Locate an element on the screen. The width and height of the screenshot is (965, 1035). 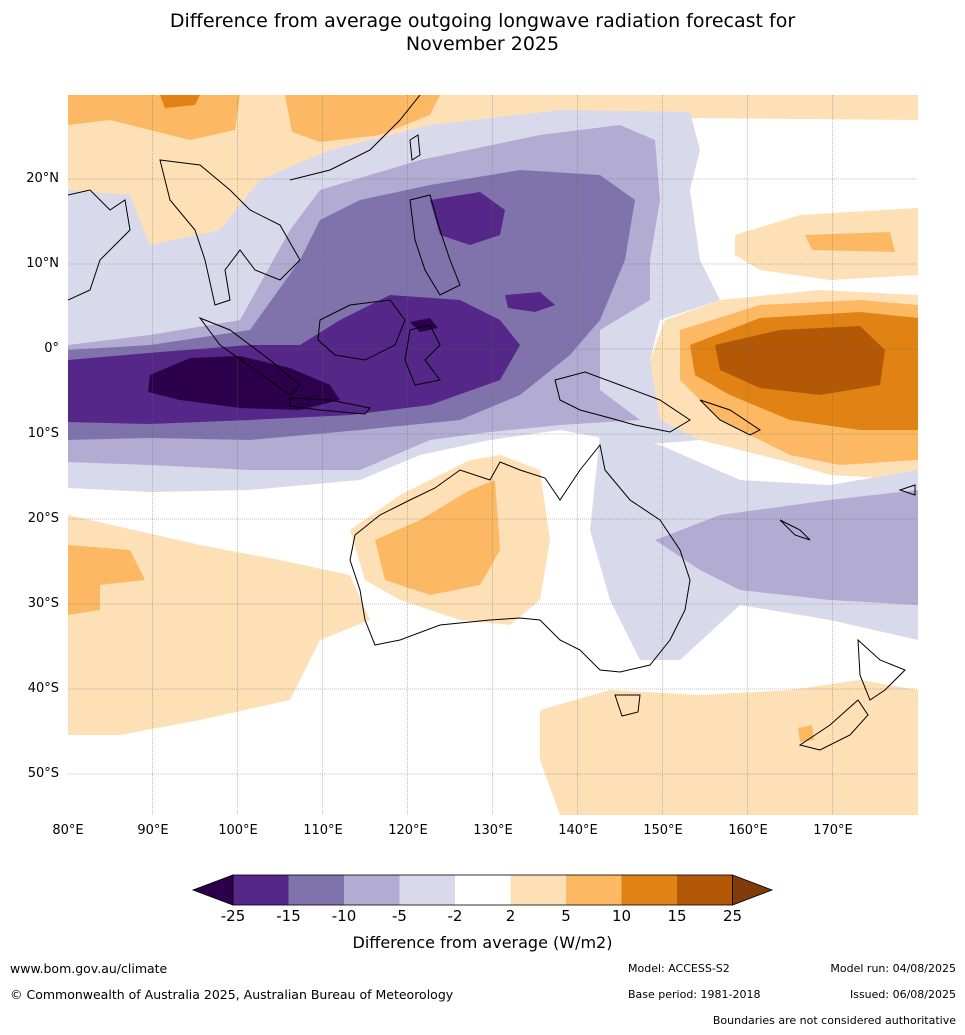
contour-aus-orange is located at coordinates (437, 537).